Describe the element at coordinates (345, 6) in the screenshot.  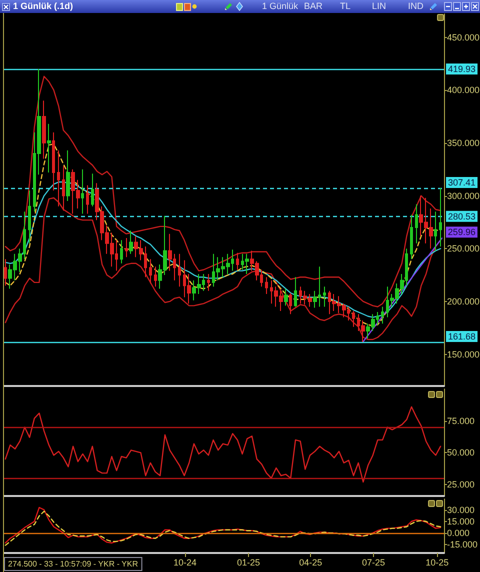
I see `text: TL` at that location.